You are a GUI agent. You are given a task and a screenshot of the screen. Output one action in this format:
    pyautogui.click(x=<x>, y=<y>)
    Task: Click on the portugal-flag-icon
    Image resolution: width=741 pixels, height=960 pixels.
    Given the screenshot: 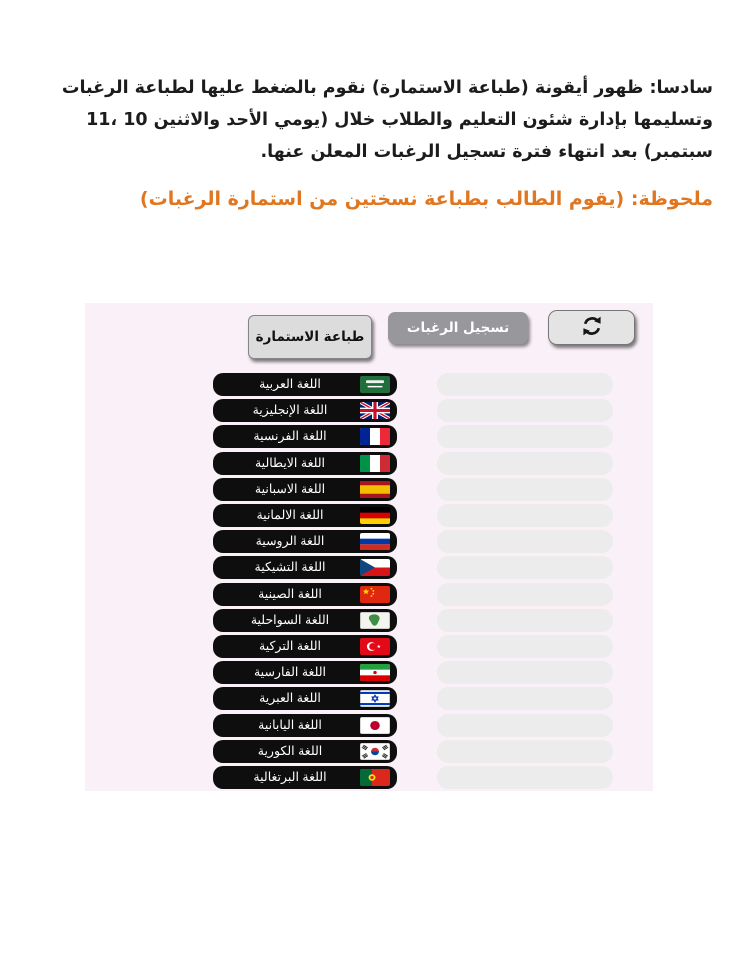 What is the action you would take?
    pyautogui.click(x=375, y=777)
    